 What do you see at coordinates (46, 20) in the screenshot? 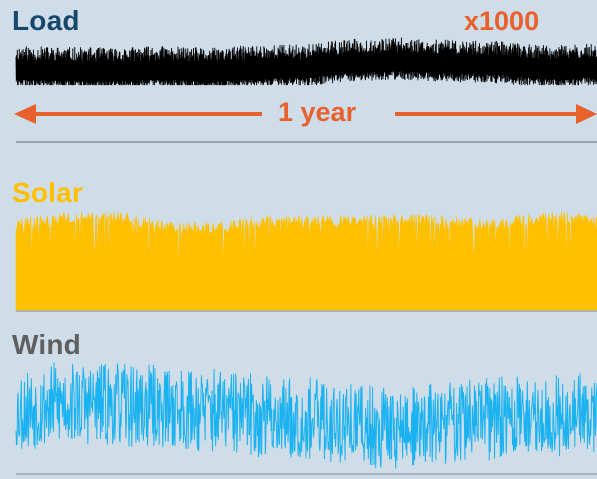
I see `load-panel-title: Load` at bounding box center [46, 20].